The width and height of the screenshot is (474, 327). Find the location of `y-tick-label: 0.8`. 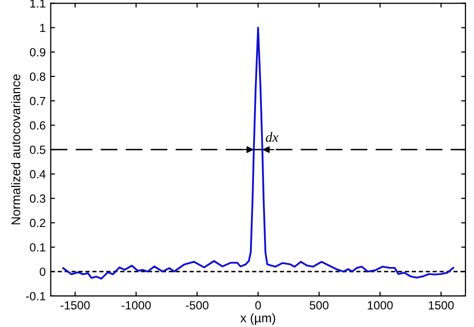

y-tick-label: 0.8 is located at coordinates (38, 76).